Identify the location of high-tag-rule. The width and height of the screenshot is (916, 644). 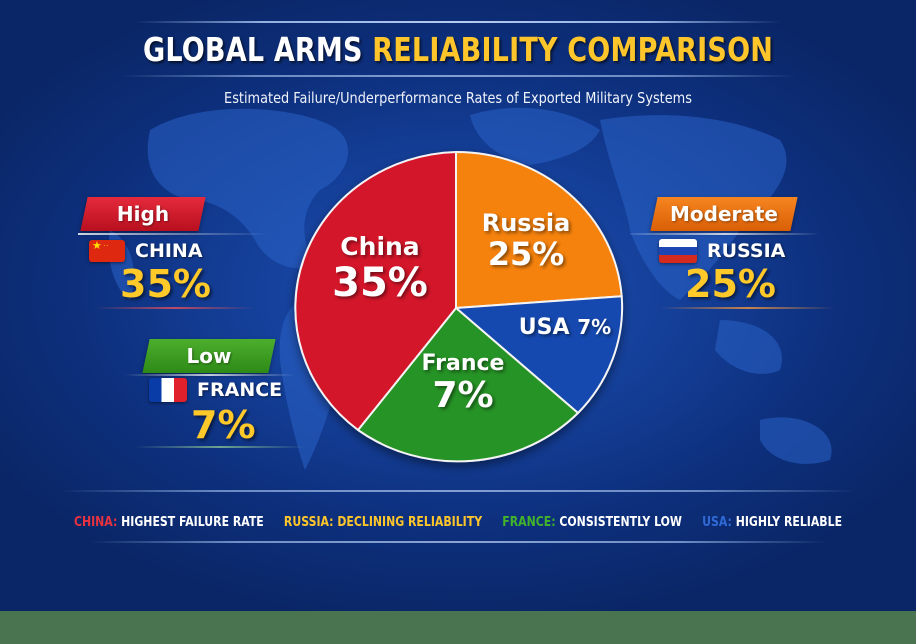
(173, 234).